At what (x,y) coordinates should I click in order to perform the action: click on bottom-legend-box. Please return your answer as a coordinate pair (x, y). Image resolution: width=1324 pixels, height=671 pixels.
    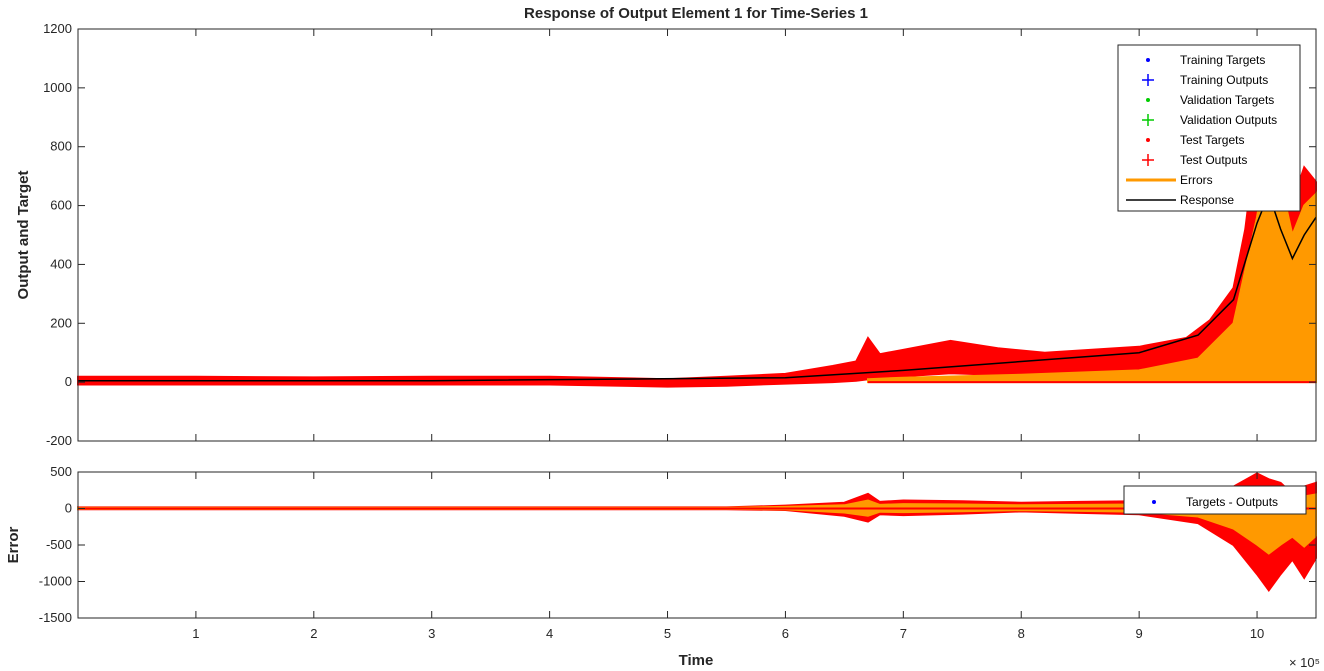
    Looking at the image, I should click on (1215, 500).